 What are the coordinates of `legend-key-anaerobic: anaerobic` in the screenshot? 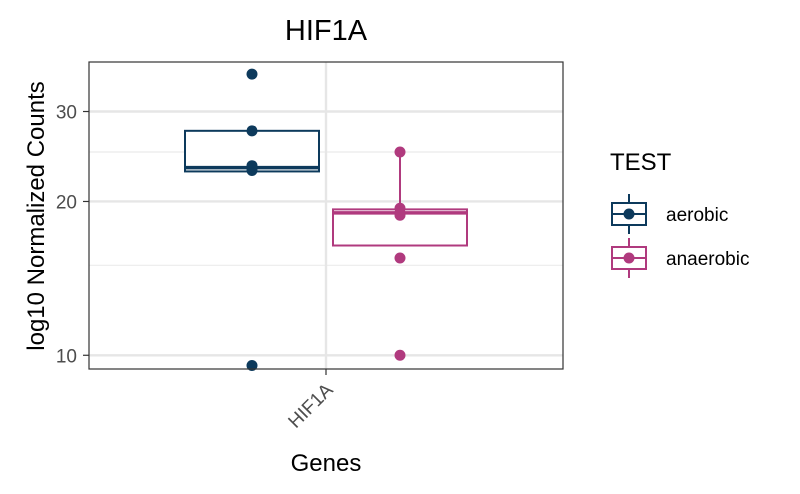 It's located at (680, 258).